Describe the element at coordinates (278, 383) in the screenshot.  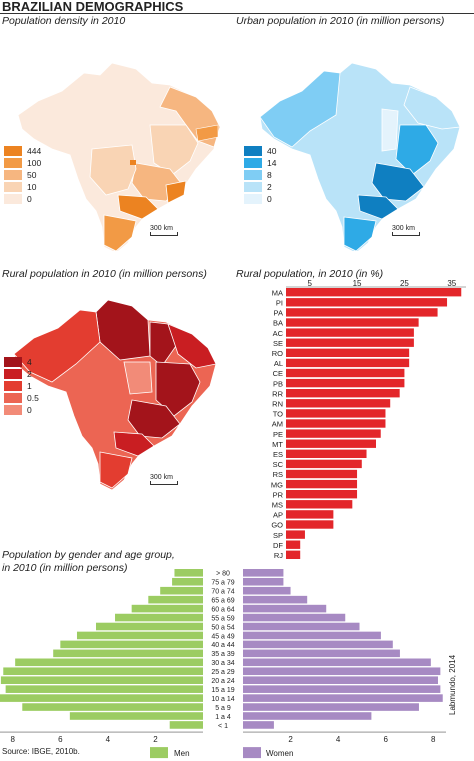
I see `rural-percent-category-label: PB` at that location.